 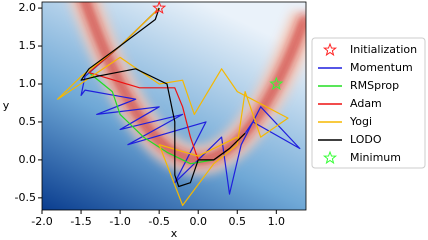 What do you see at coordinates (28, 45) in the screenshot?
I see `y-tick-label: 1.5` at bounding box center [28, 45].